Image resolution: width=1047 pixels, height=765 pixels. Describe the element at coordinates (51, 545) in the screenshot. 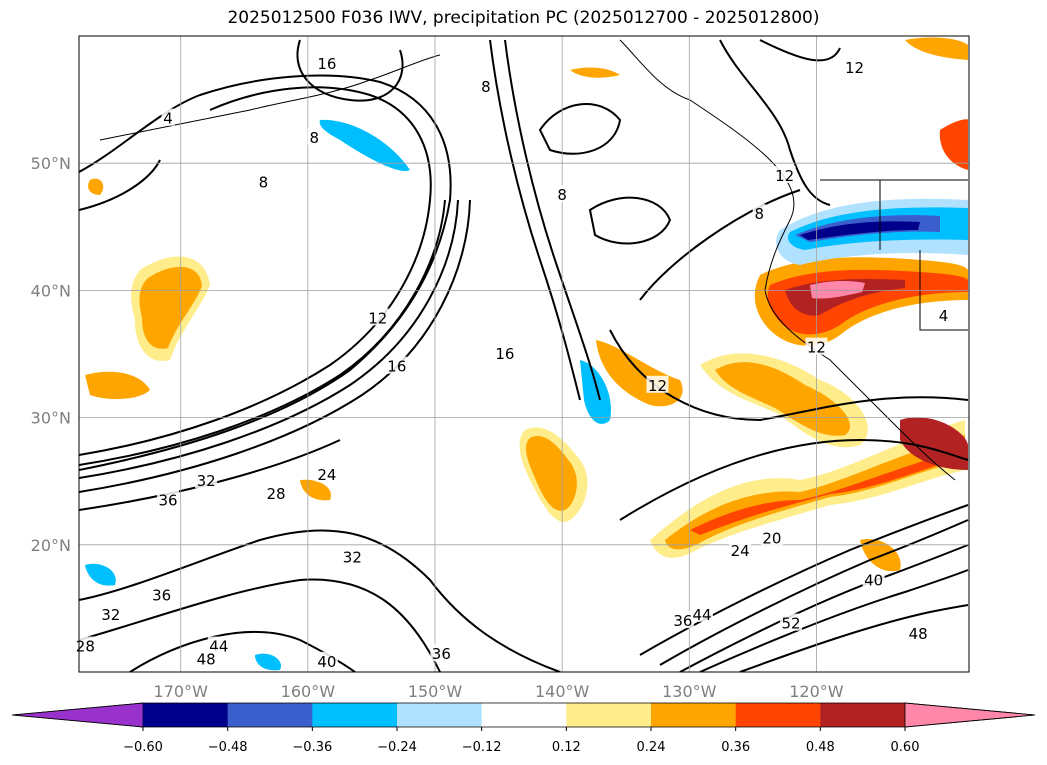

I see `latitude-tick-label: 20°N` at that location.